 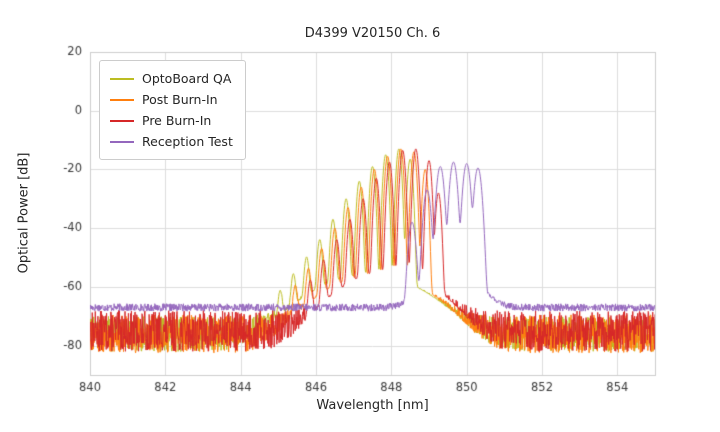 I want to click on legend-item: OptoBoard QA, so click(x=171, y=78).